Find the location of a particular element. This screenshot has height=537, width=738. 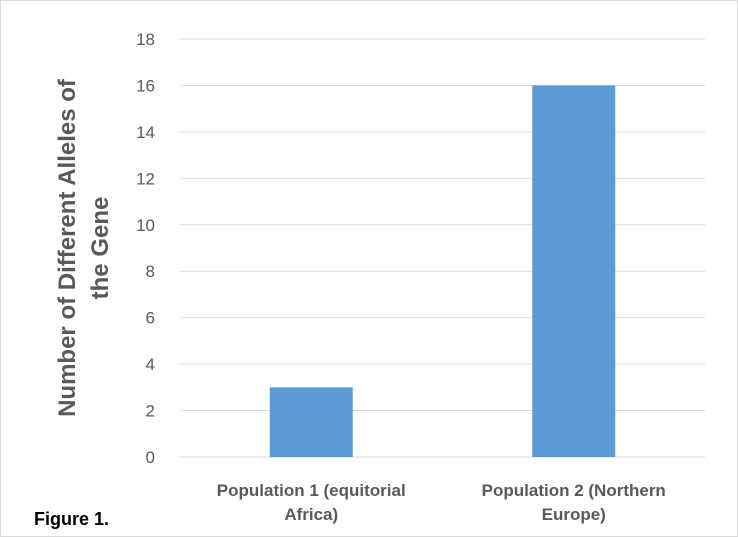

x-category-label: Population 2 (Northern Europe) is located at coordinates (574, 502).